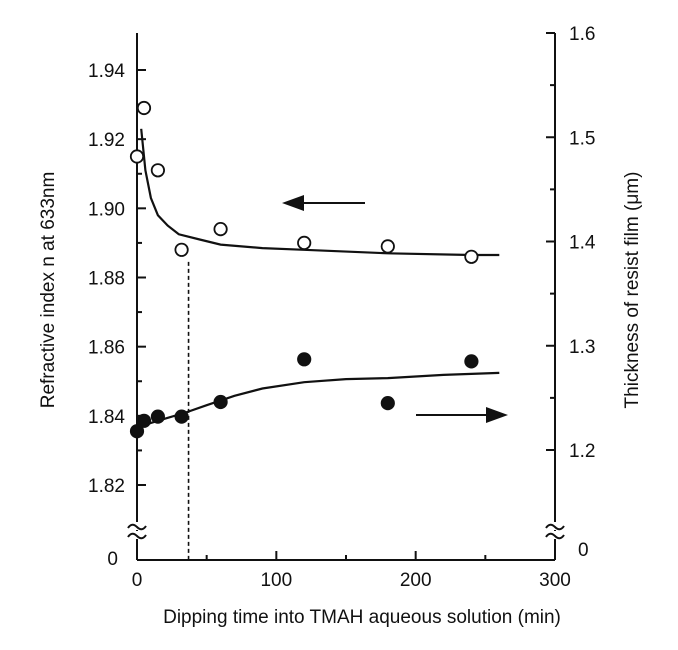  What do you see at coordinates (497, 415) in the screenshot?
I see `thickness-arrow-head` at bounding box center [497, 415].